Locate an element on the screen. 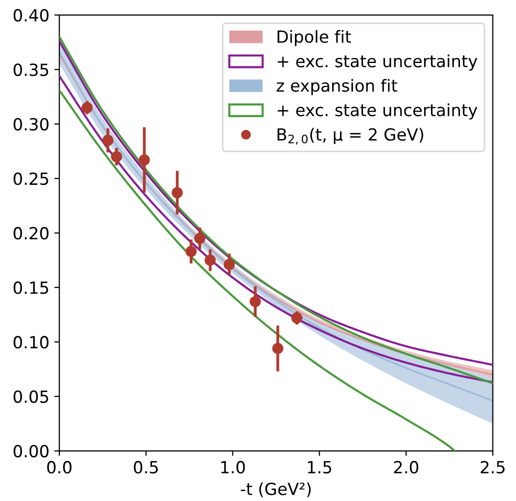 The image size is (516, 501). x-tick-label: 0.5 is located at coordinates (146, 467).